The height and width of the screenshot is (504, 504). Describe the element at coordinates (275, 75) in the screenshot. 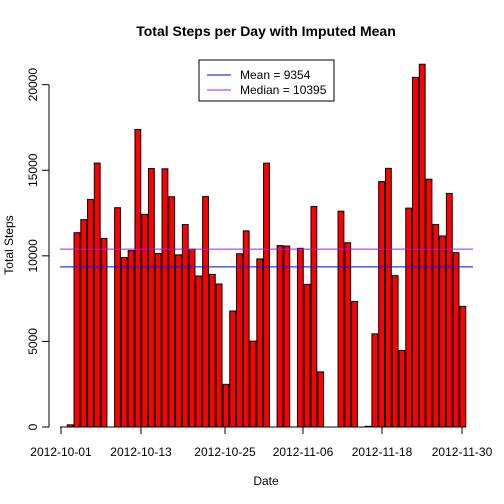

I see `legend-label: Mean = 9354` at that location.